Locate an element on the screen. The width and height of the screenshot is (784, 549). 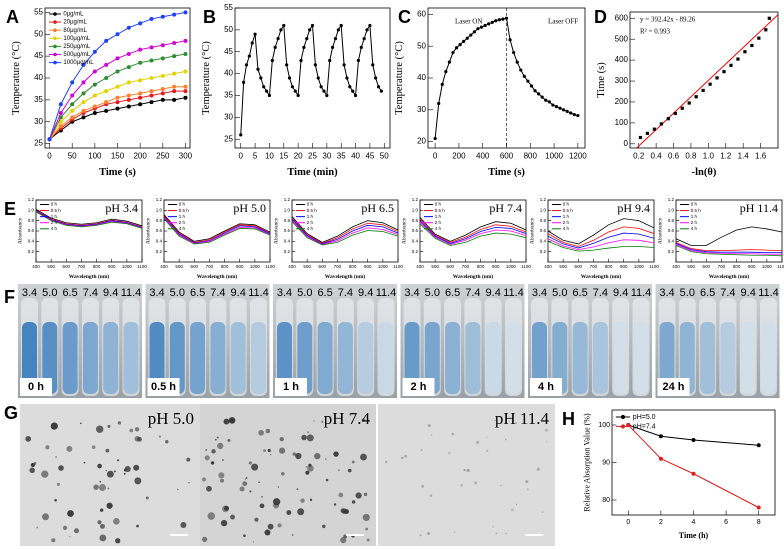
x-tick-label: 400 is located at coordinates (420, 266).